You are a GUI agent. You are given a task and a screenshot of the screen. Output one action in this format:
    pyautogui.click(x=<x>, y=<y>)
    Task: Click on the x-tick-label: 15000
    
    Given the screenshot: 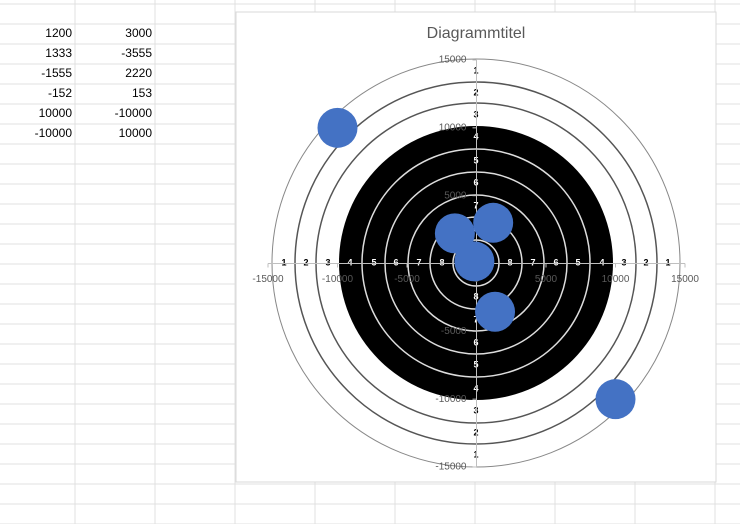 What is the action you would take?
    pyautogui.click(x=685, y=279)
    